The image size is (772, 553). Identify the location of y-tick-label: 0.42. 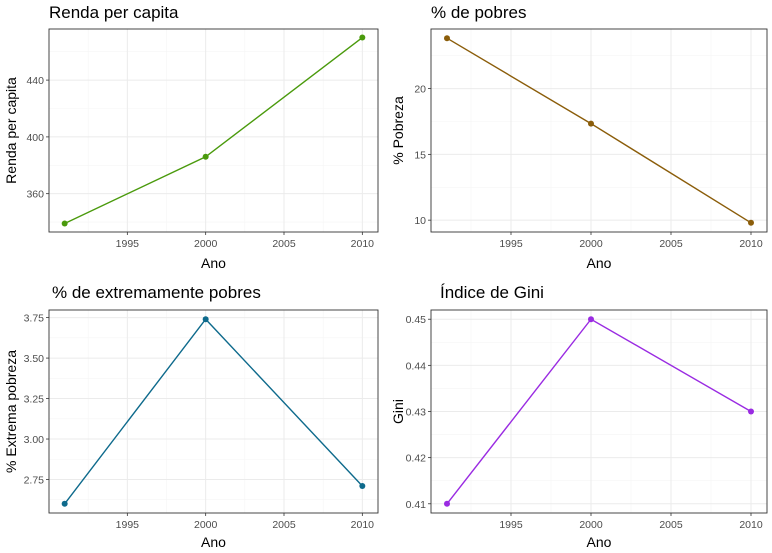
(416, 459).